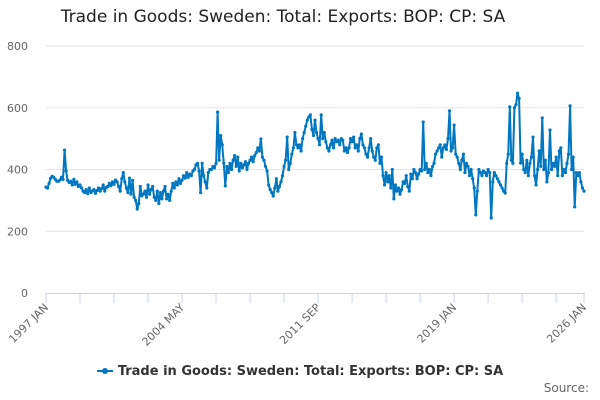 The image size is (600, 400). Describe the element at coordinates (24, 293) in the screenshot. I see `y-tick-label: 0` at that location.